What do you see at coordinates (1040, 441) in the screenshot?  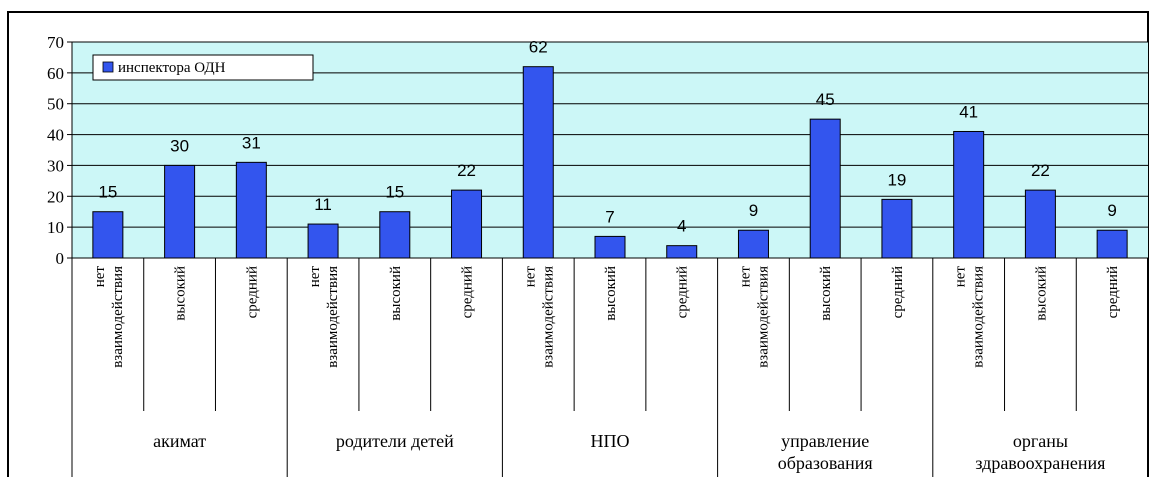 I see `group-label: органы` at bounding box center [1040, 441].